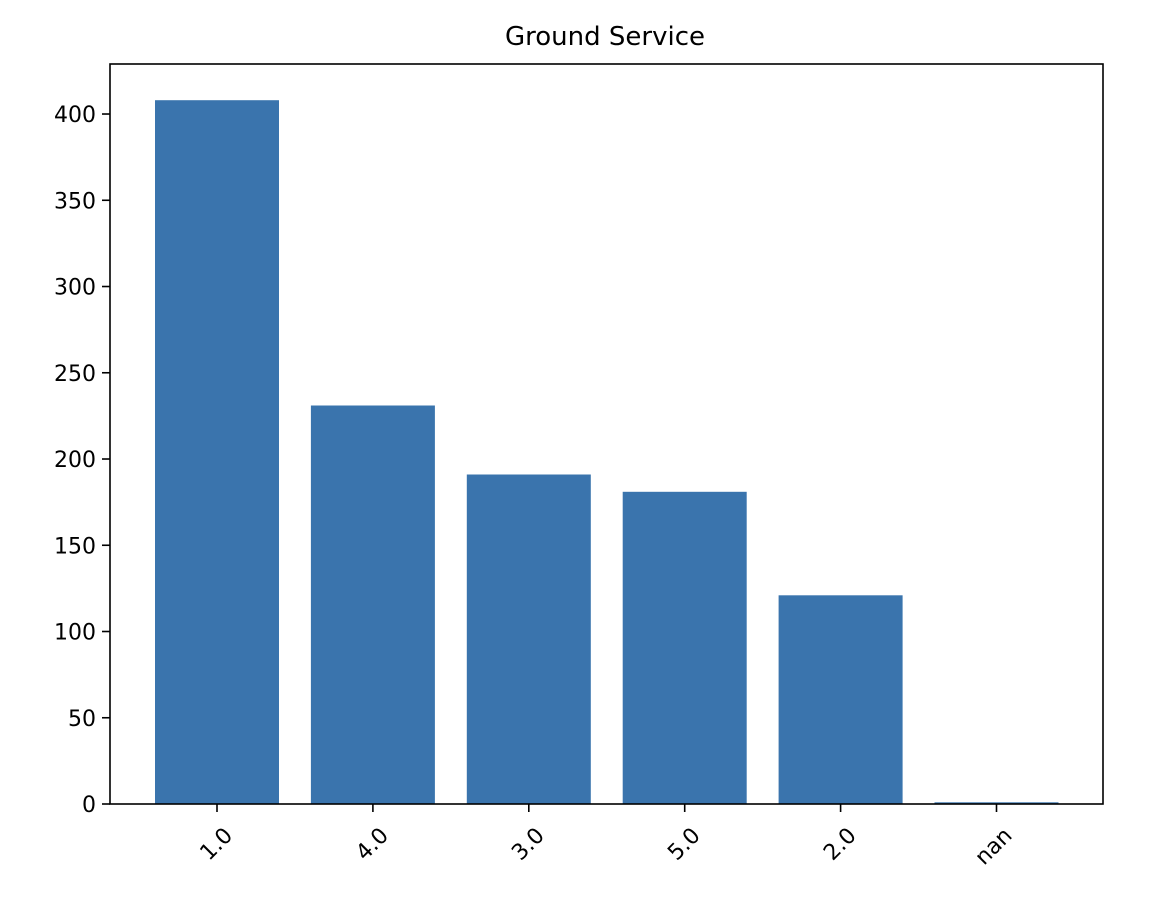  Describe the element at coordinates (684, 647) in the screenshot. I see `bar-5.0` at that location.